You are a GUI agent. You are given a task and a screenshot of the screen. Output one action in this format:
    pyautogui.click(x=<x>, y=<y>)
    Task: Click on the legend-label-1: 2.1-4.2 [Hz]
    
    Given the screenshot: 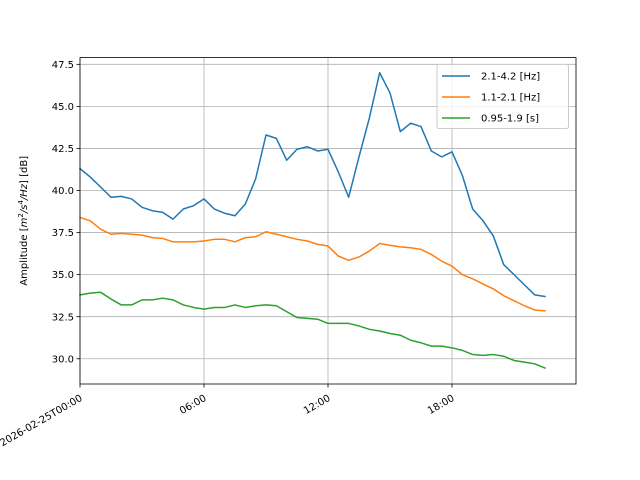 What is the action you would take?
    pyautogui.click(x=510, y=77)
    